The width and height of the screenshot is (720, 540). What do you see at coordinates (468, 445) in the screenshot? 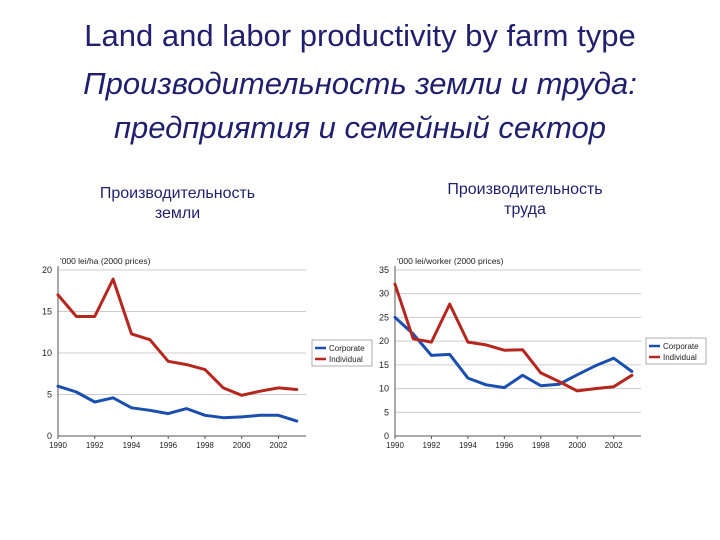
I see `chart2-xtick-label: 1994` at bounding box center [468, 445].